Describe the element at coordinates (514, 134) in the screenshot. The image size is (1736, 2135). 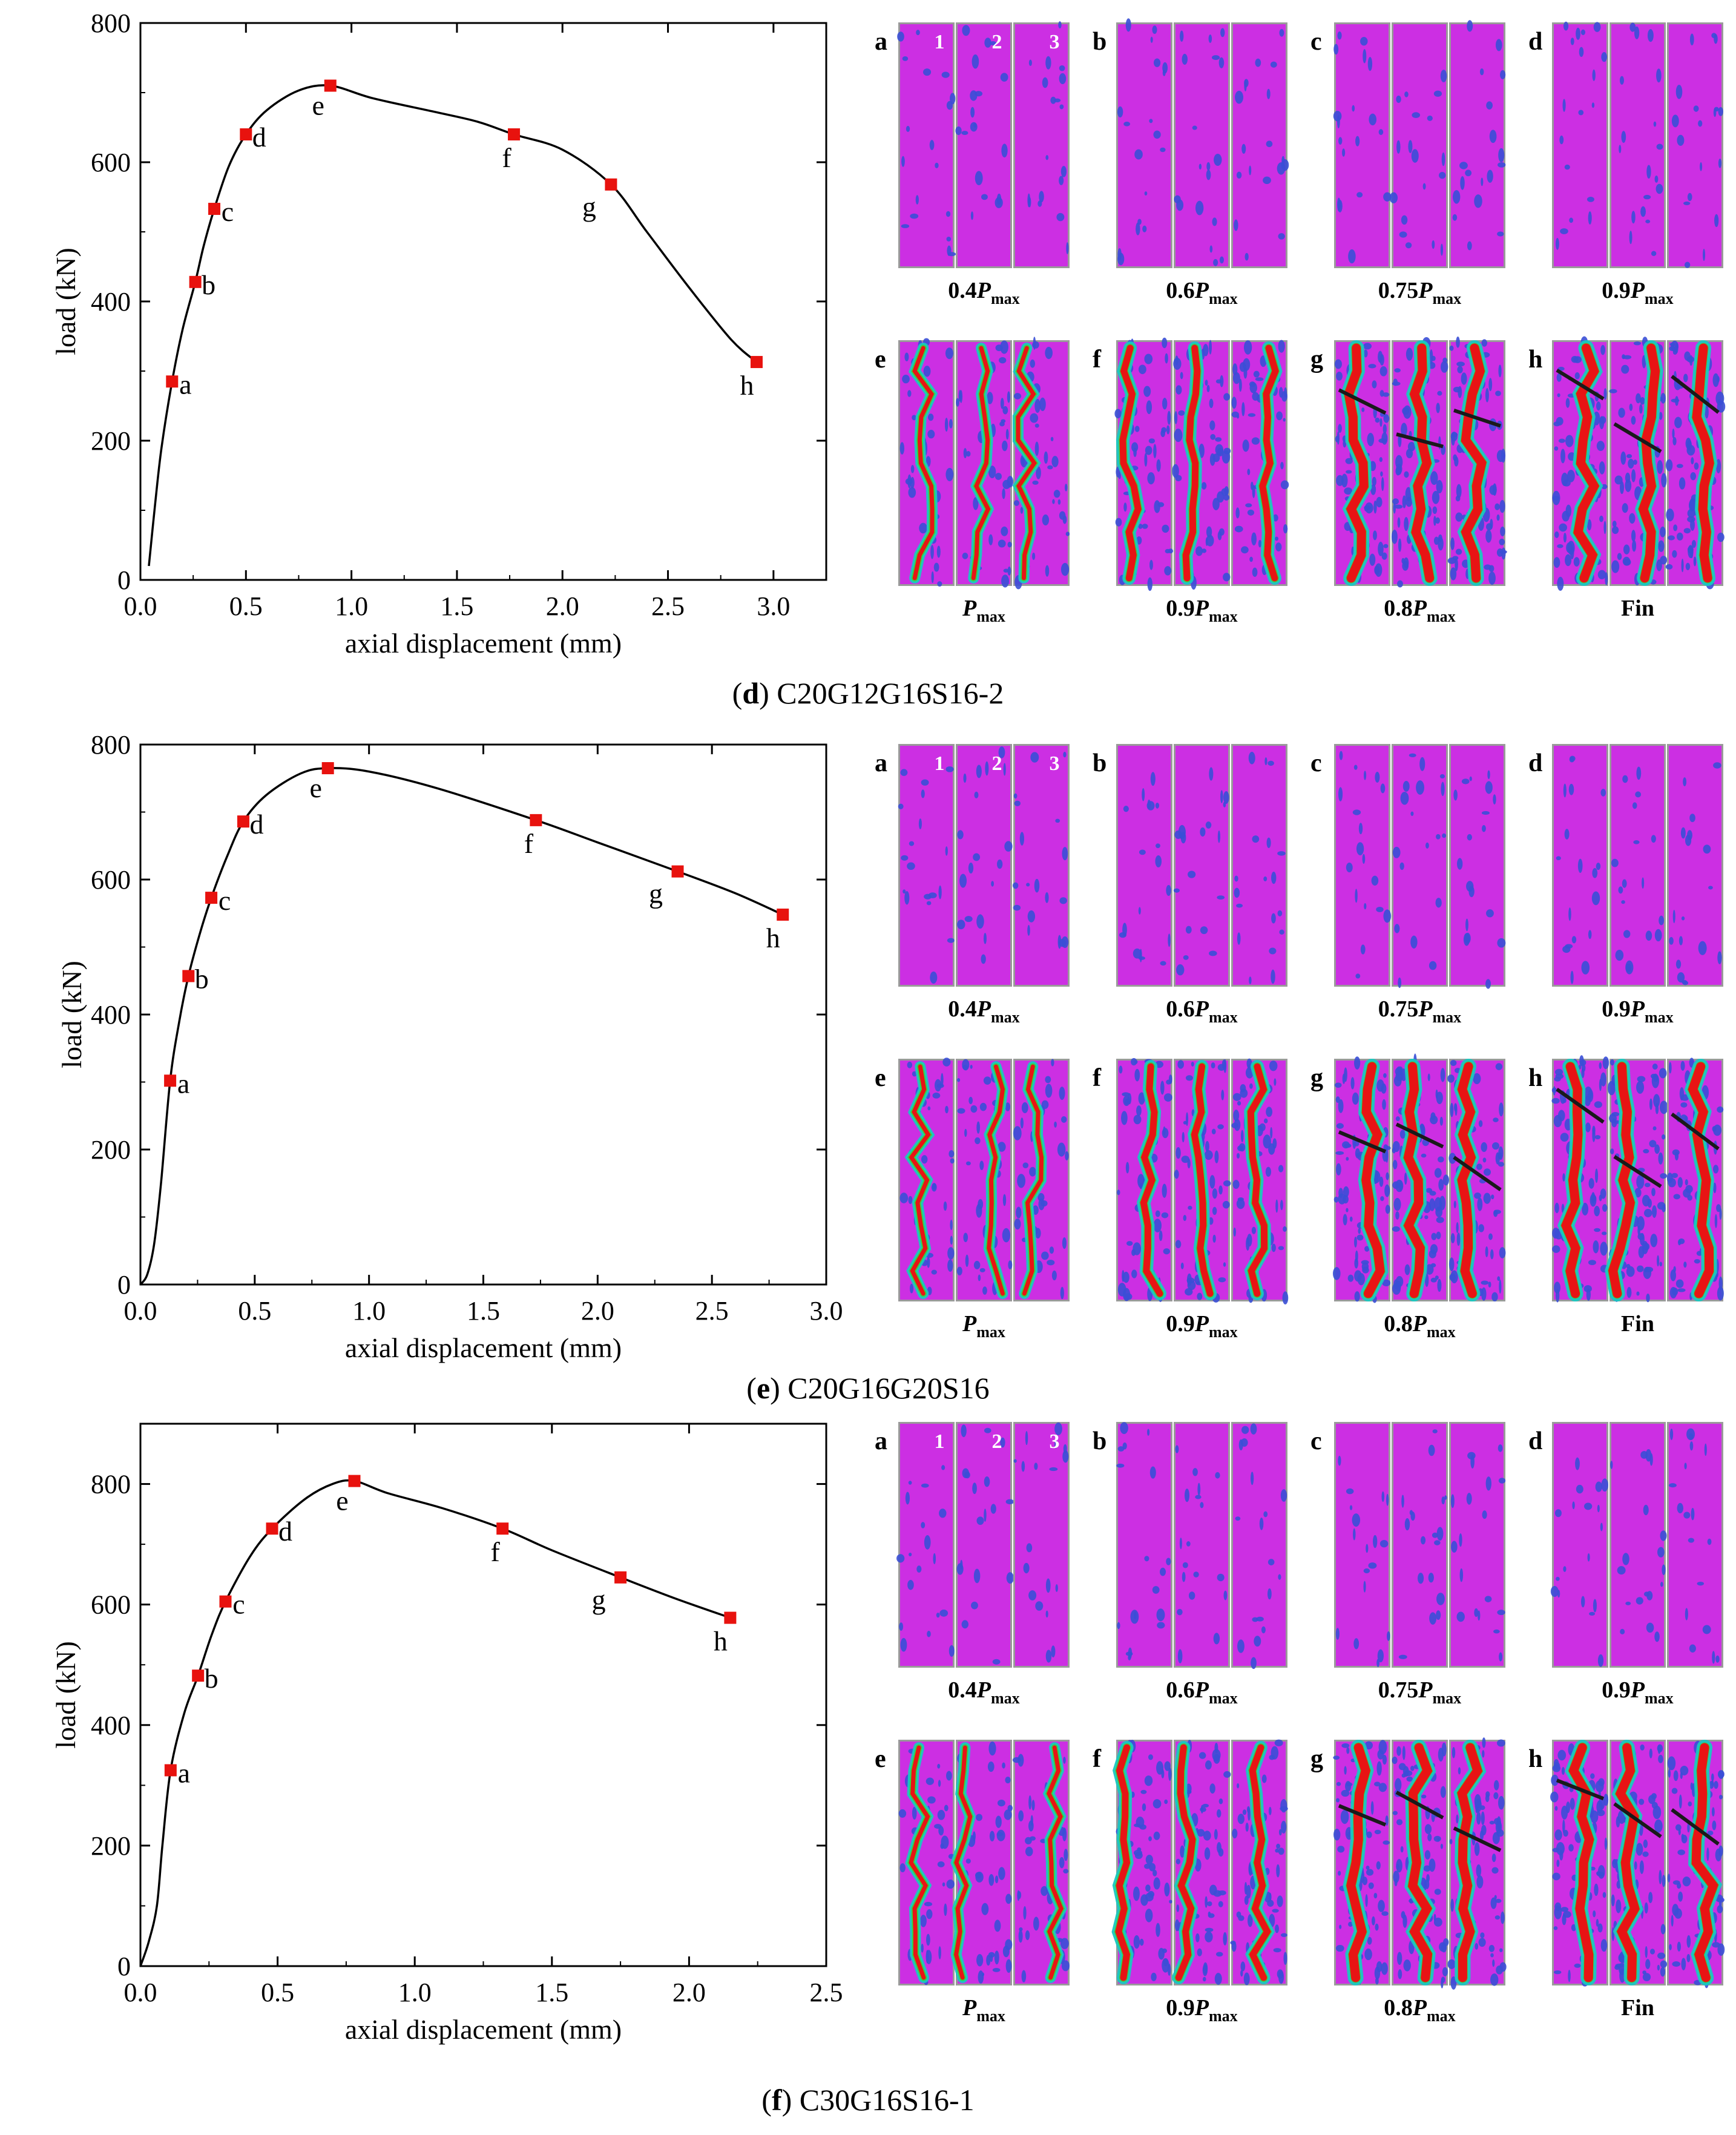
I see `data-point-f` at that location.